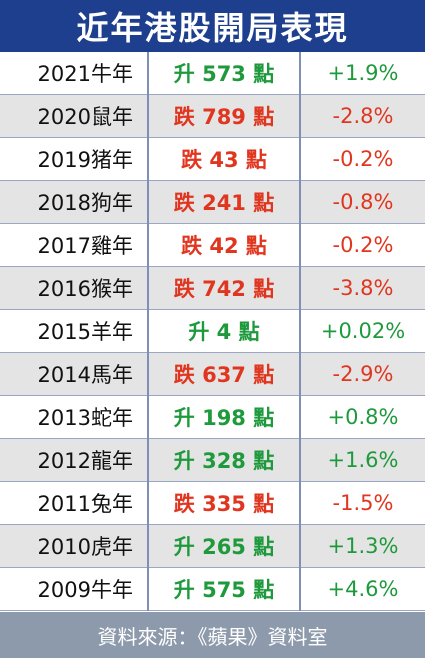 The height and width of the screenshot is (658, 425). Describe the element at coordinates (223, 73) in the screenshot. I see `change-cell: 升 573 點` at that location.